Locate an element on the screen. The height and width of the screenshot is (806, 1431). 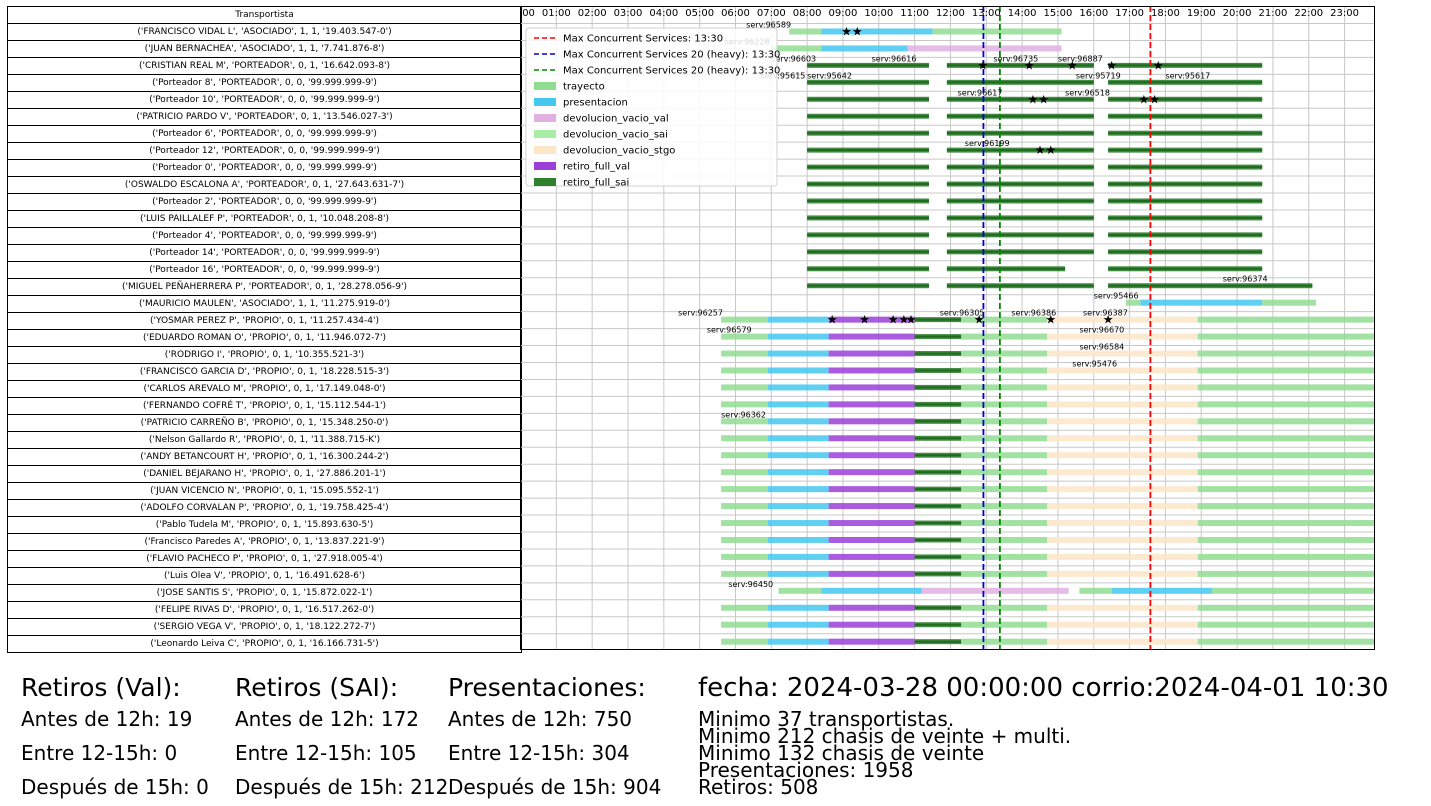
service-label: serv:96199 is located at coordinates (987, 143).